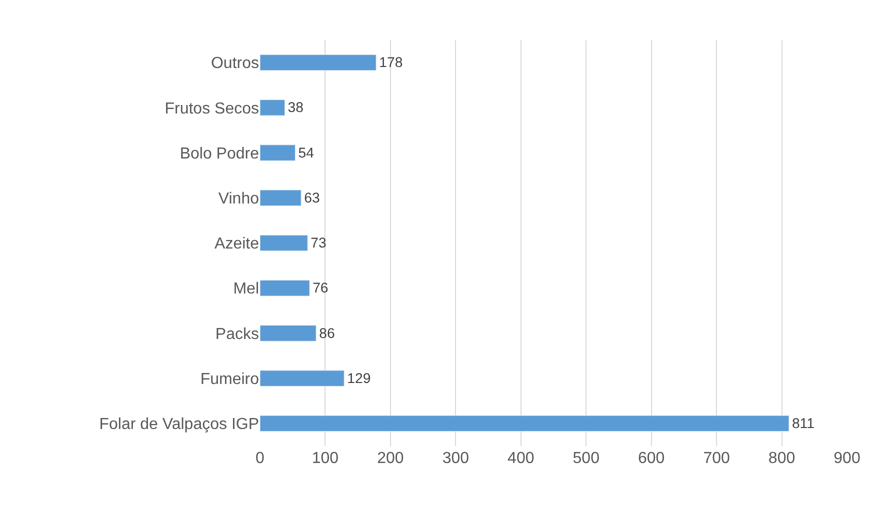 This screenshot has width=880, height=521. What do you see at coordinates (586, 458) in the screenshot?
I see `x-tick-label: 500` at bounding box center [586, 458].